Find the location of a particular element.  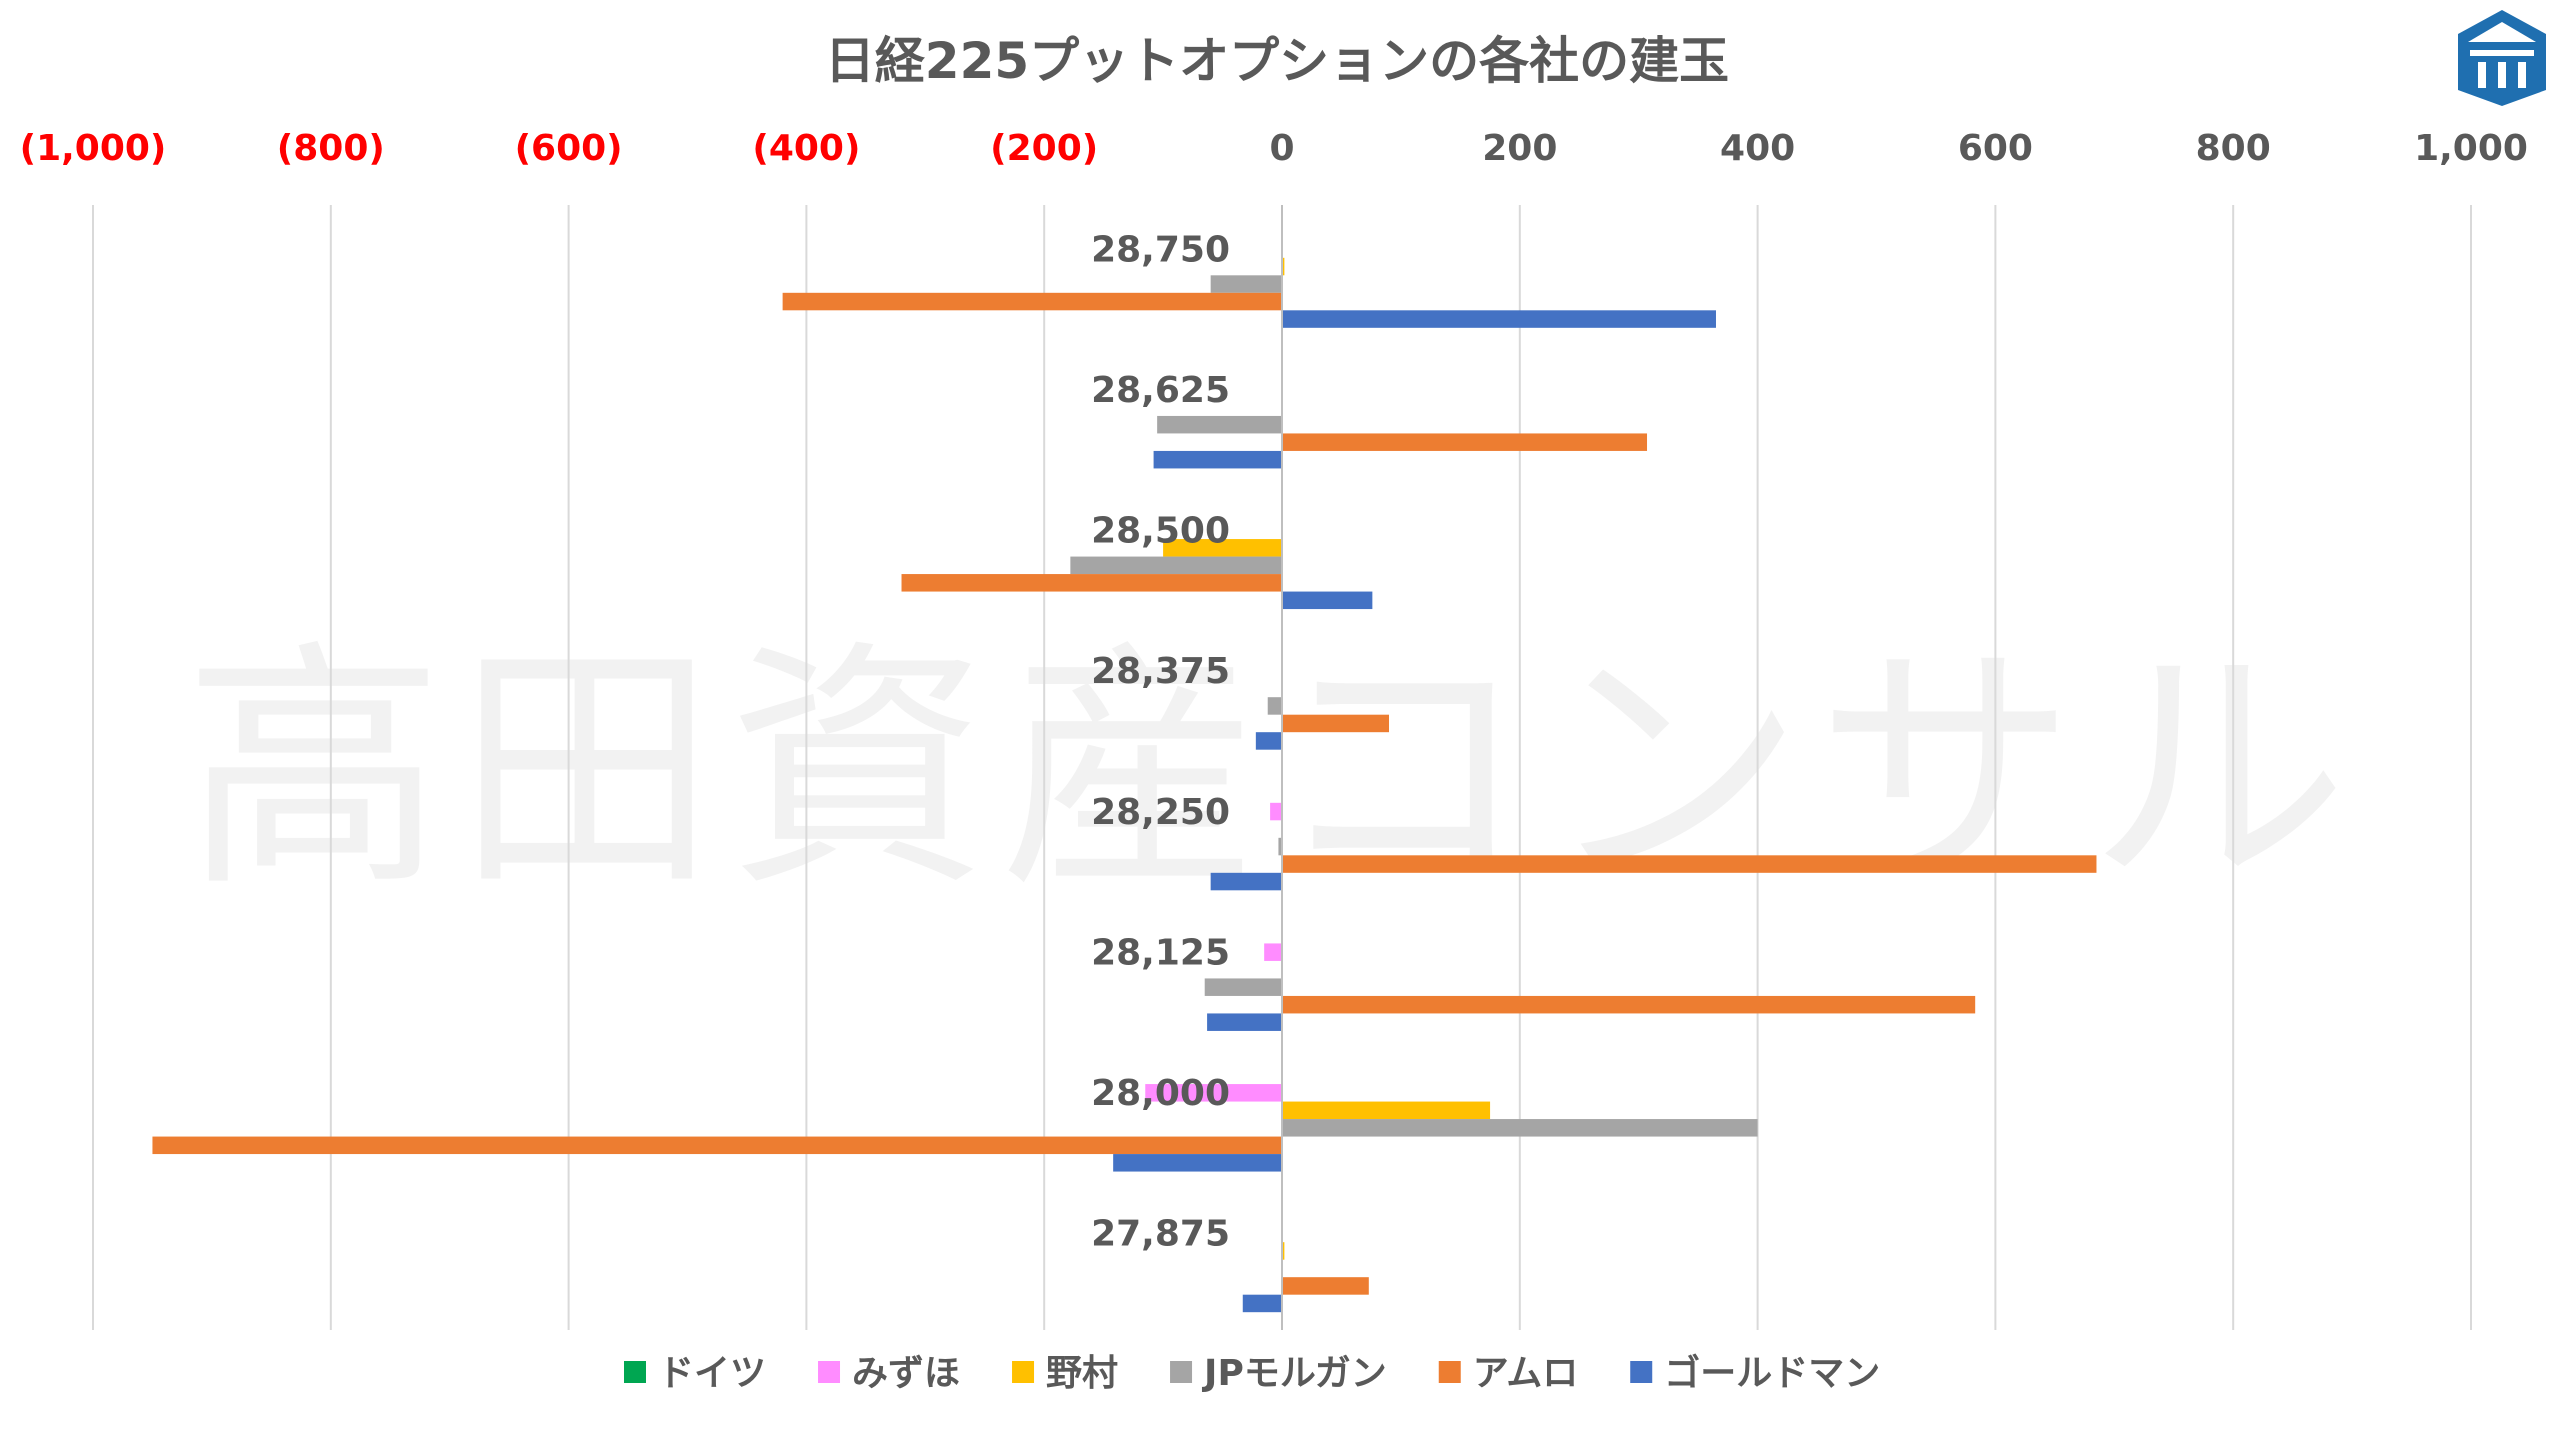

legend-label: ドイツ is located at coordinates (712, 1373).